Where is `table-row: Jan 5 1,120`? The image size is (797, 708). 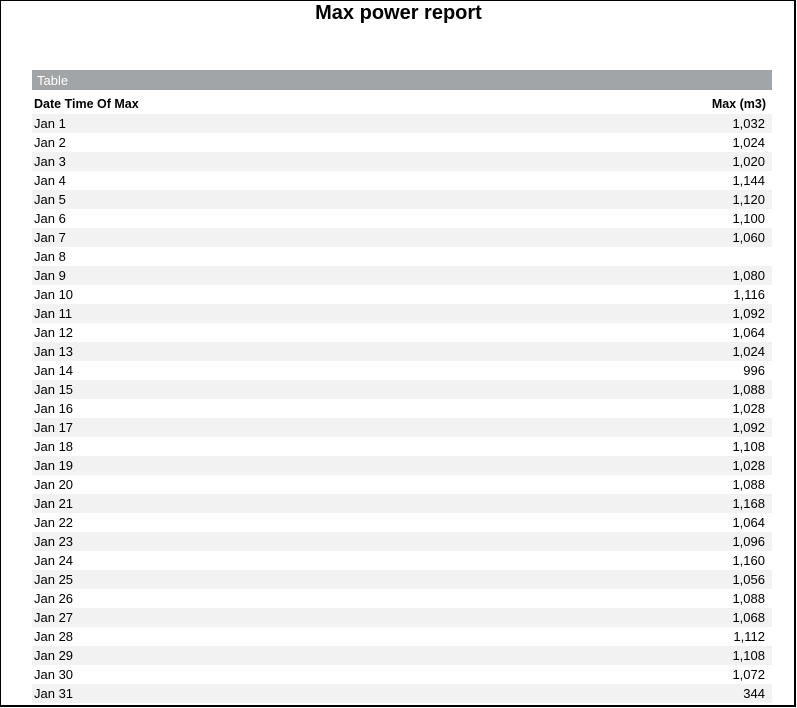
table-row: Jan 5 1,120 is located at coordinates (402, 199).